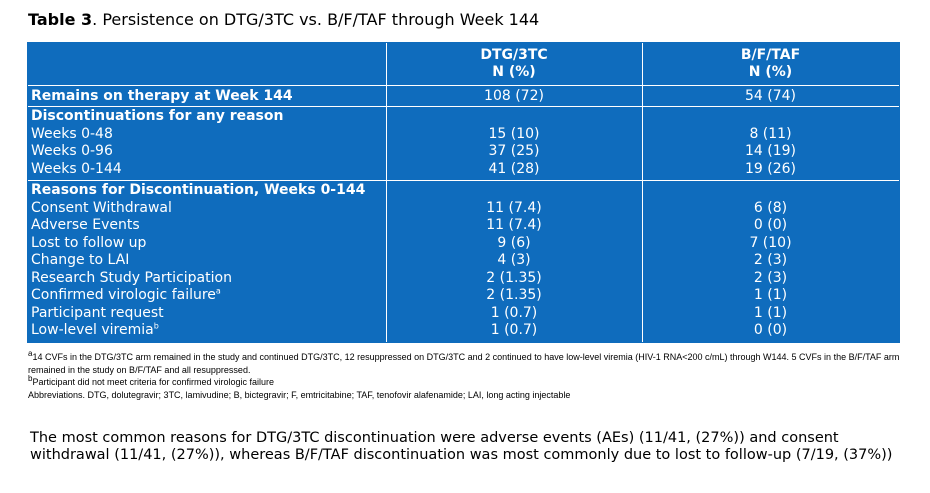 The image size is (930, 493). Describe the element at coordinates (89, 242) in the screenshot. I see `row-label: Lost to follow up` at that location.